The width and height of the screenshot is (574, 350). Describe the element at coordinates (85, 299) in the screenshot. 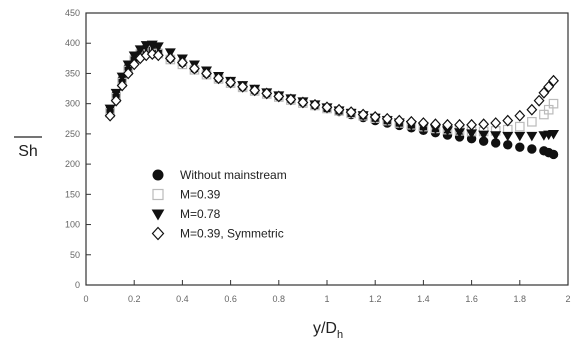

I see `x-tick-label: 0` at that location.